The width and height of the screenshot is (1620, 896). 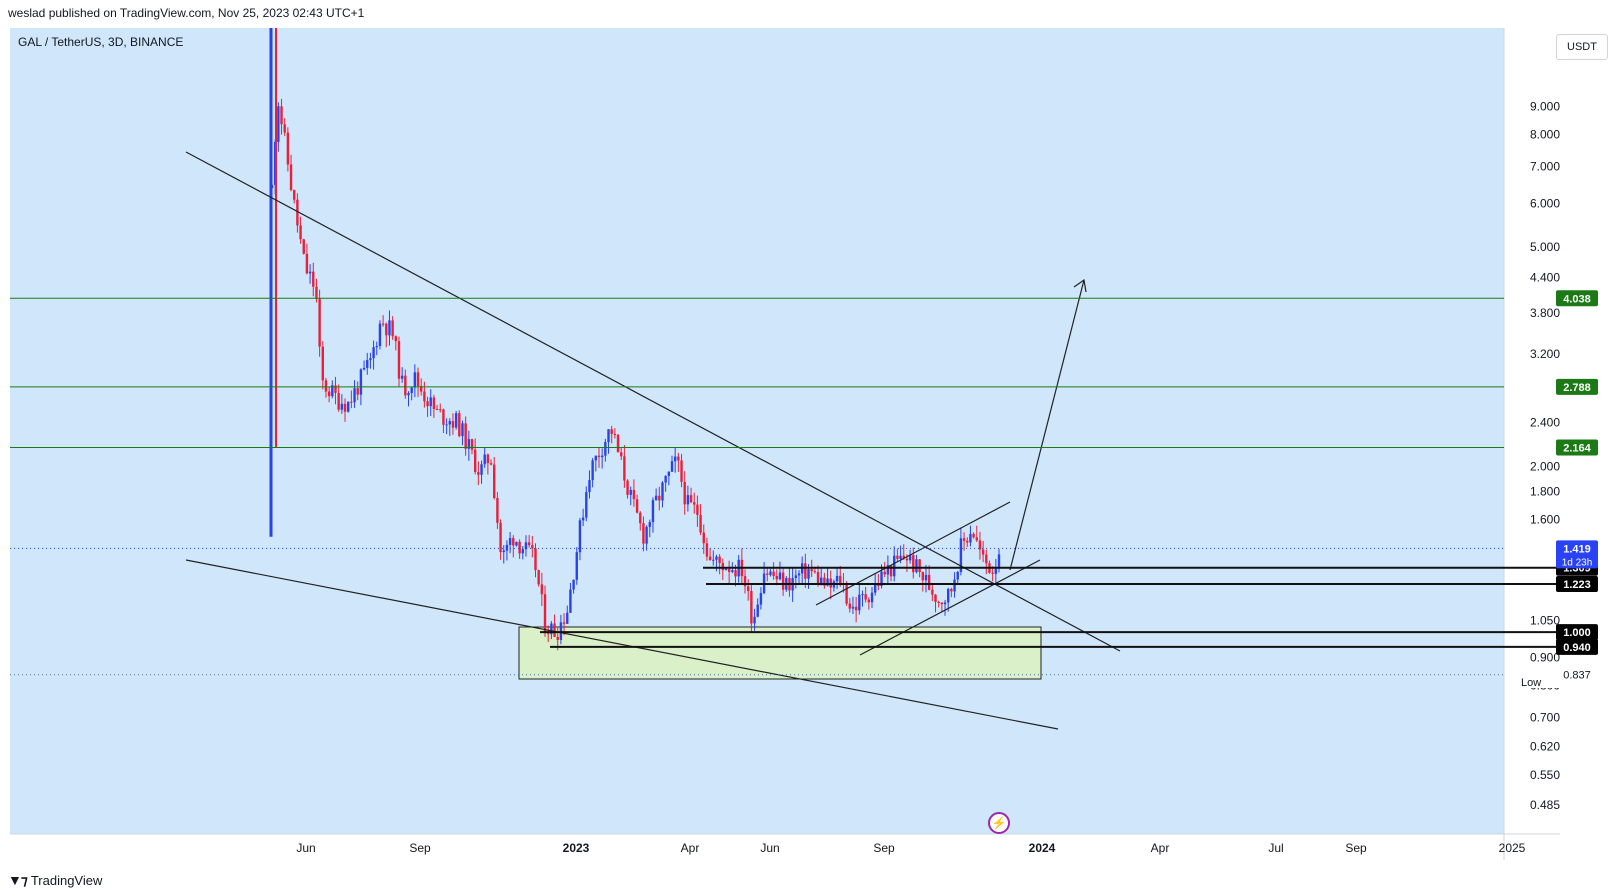 I want to click on footer-brand-label: TradingView, so click(x=66, y=880).